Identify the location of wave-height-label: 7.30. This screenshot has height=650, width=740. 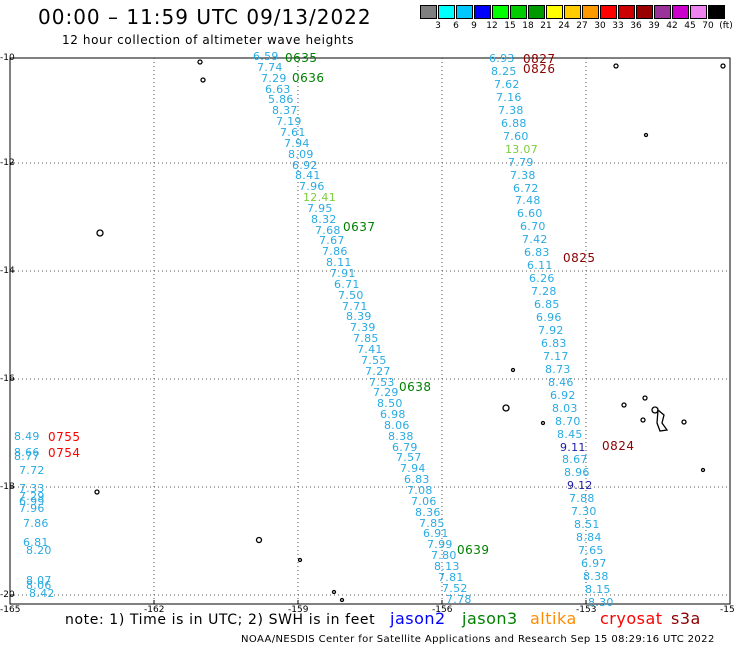
(584, 511).